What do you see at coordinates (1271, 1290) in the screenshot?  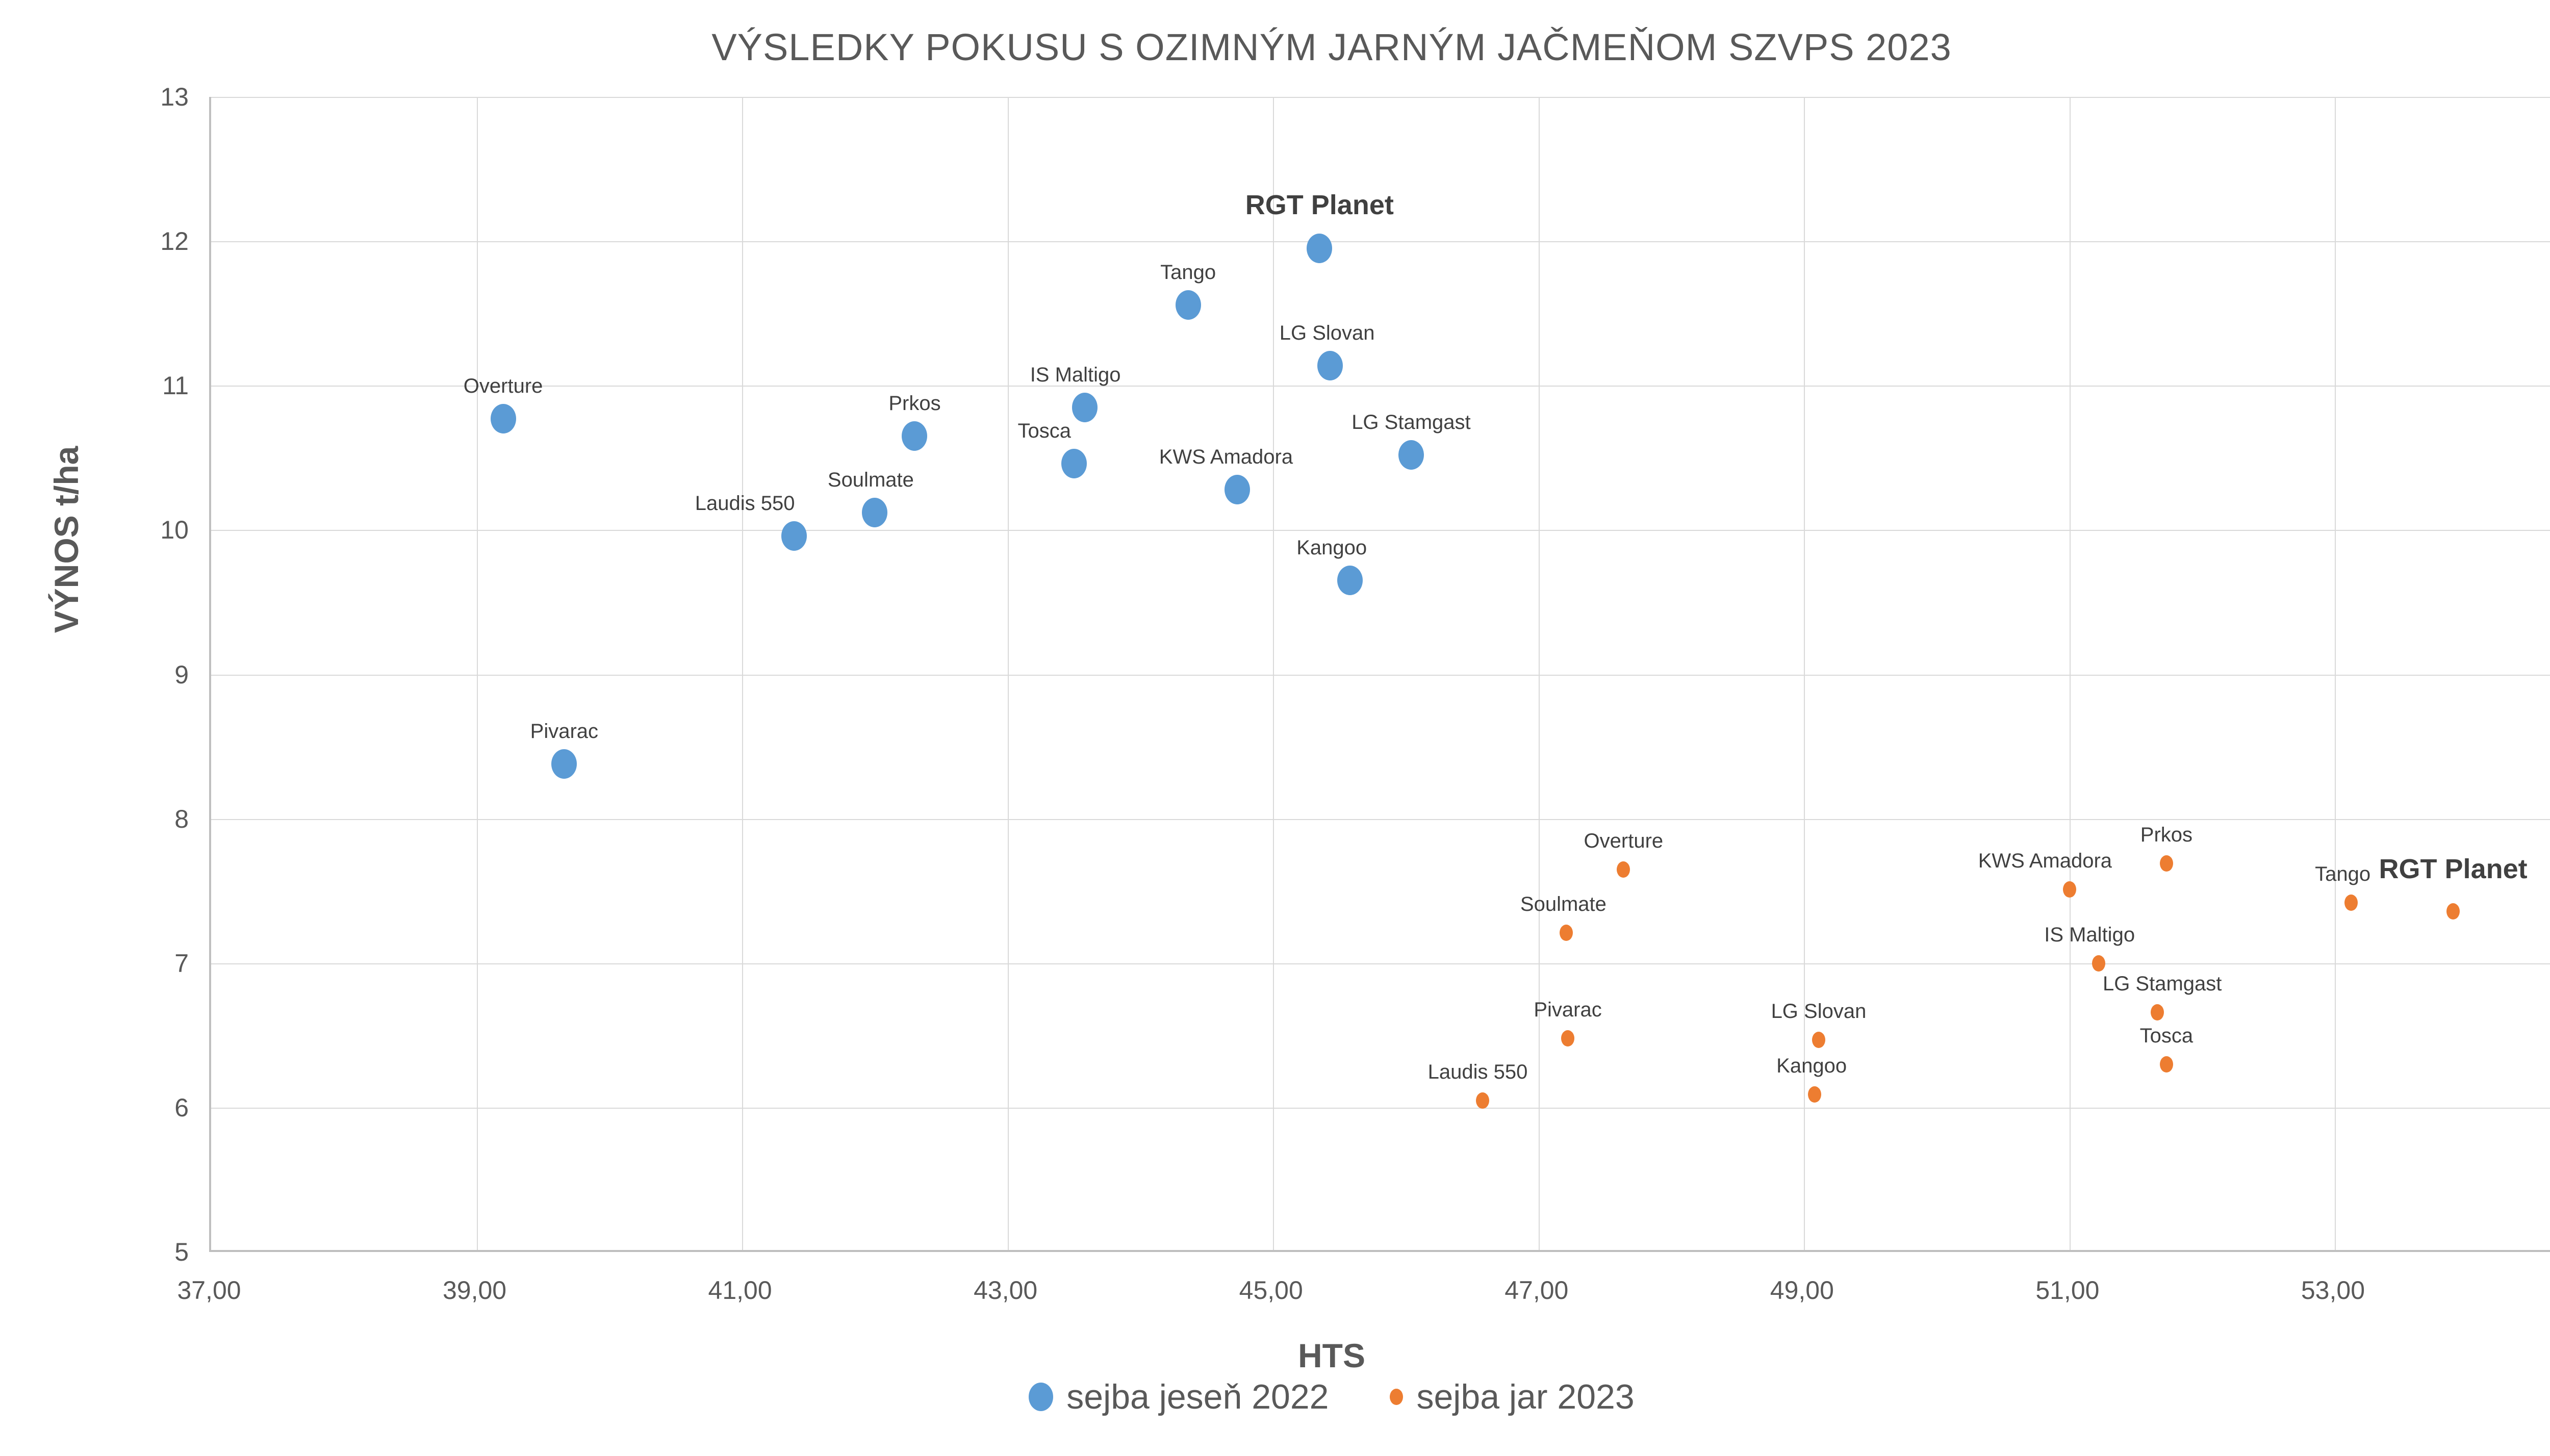 I see `x-axis-tick-label: 45,00` at bounding box center [1271, 1290].